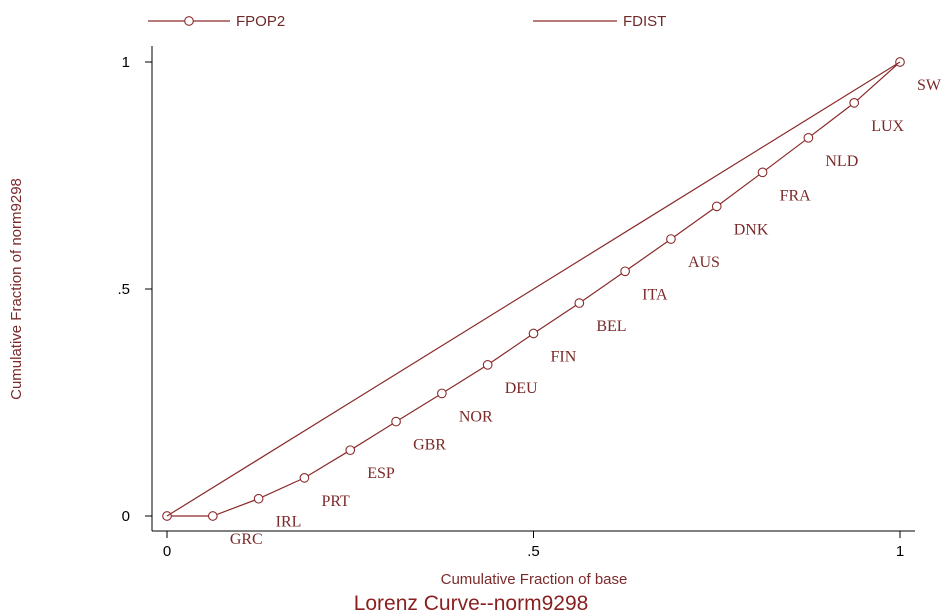 The width and height of the screenshot is (941, 616). What do you see at coordinates (123, 289) in the screenshot?
I see `y-tick-label: .5` at bounding box center [123, 289].